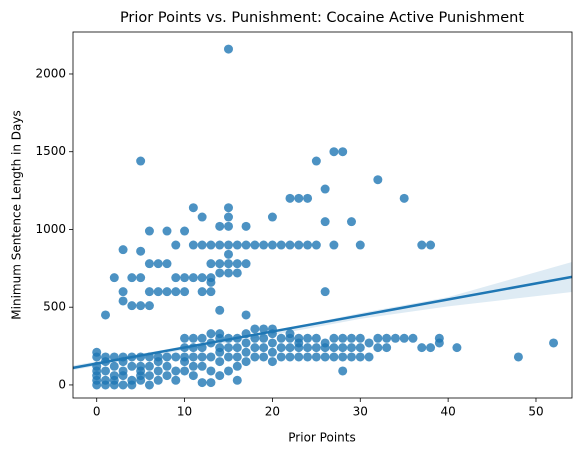  Describe the element at coordinates (62, 384) in the screenshot. I see `y-tick-label: 0` at that location.